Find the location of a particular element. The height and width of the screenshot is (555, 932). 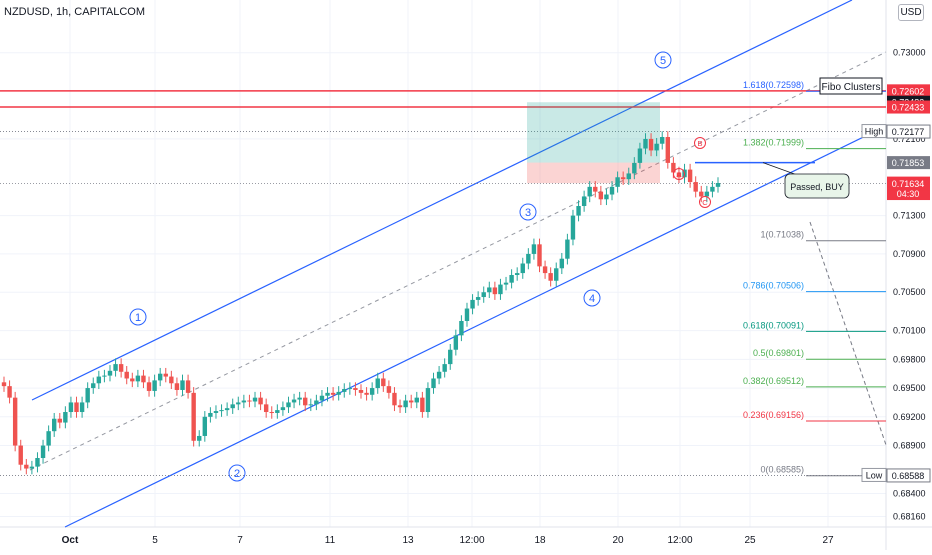

fib-label: 1(0.71038) is located at coordinates (782, 235).